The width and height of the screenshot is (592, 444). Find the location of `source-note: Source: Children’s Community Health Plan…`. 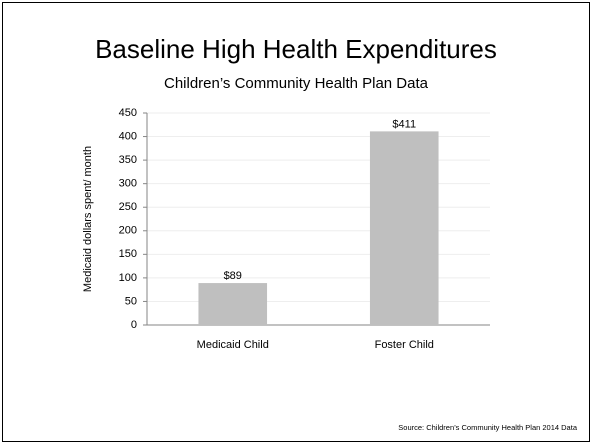

source-note: Source: Children’s Community Health Plan… is located at coordinates (488, 427).